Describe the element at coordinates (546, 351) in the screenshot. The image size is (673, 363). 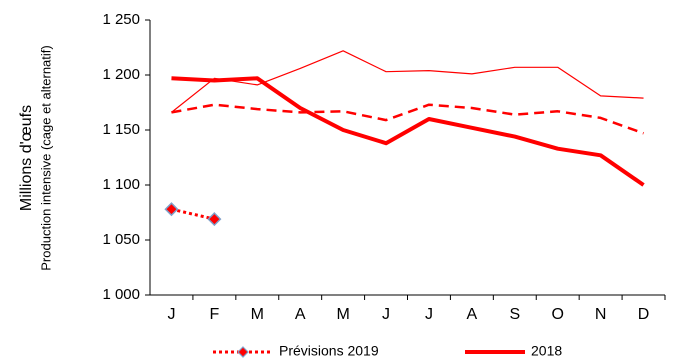
I see `legend-label: 2018` at that location.